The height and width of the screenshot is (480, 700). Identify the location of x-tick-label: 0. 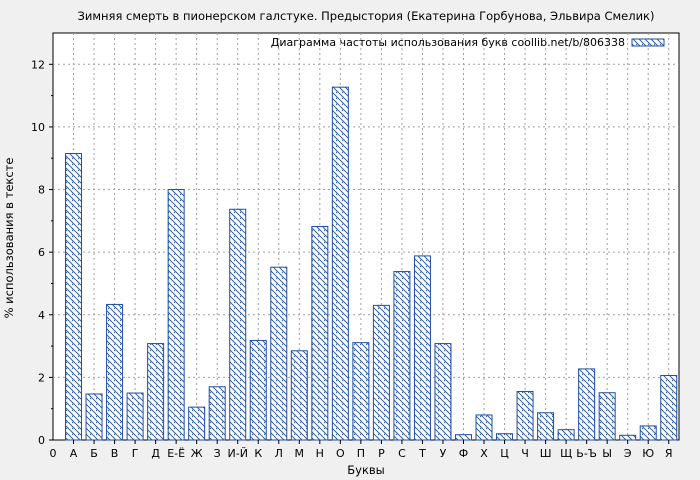
(53, 453).